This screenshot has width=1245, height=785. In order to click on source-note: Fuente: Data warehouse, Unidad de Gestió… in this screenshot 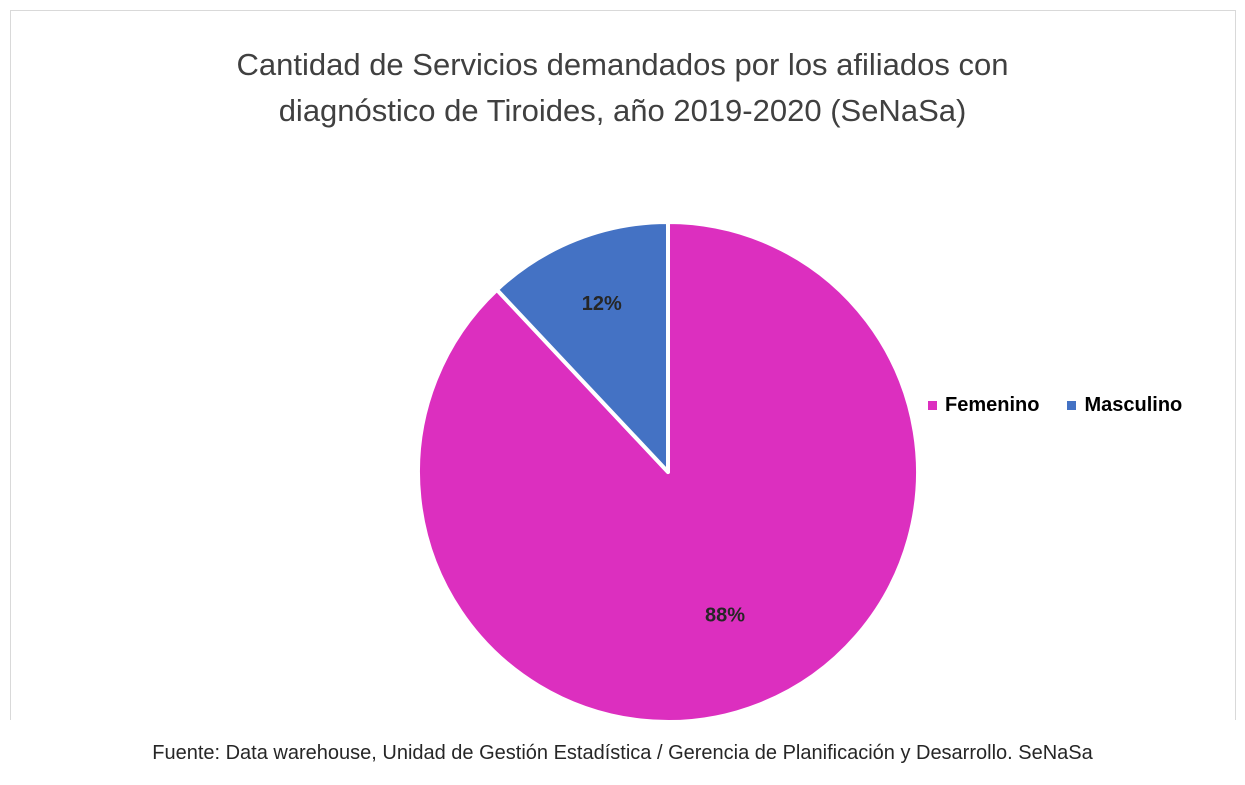, I will do `click(622, 753)`.